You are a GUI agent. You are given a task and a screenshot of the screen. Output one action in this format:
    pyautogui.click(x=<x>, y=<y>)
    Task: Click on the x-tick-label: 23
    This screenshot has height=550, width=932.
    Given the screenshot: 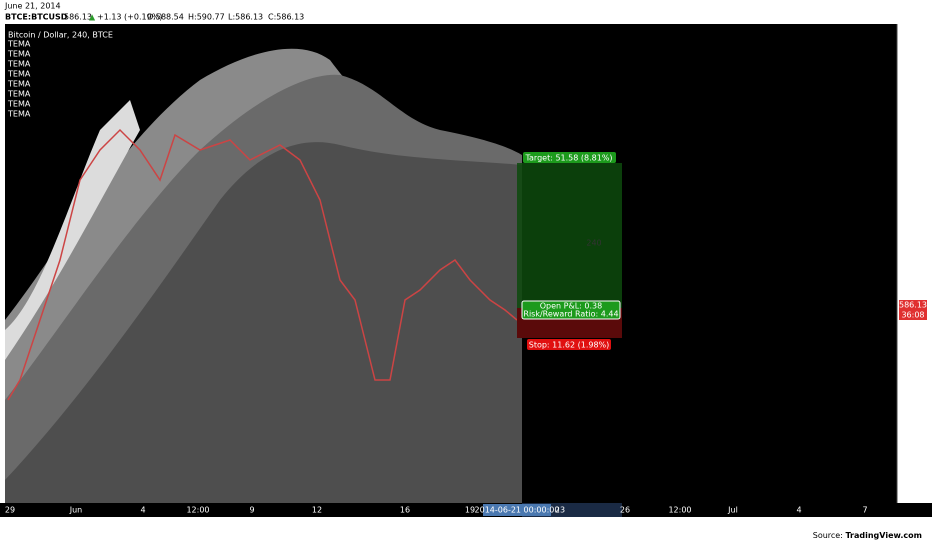 What is the action you would take?
    pyautogui.click(x=560, y=510)
    